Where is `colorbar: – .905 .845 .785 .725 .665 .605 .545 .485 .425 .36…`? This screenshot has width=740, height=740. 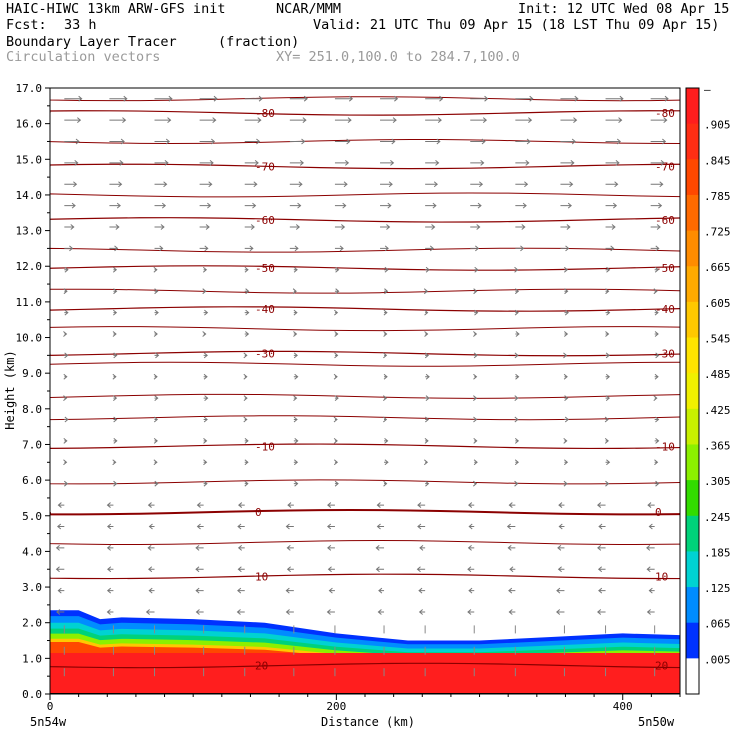
colorbar: – .905 .845 .785 .725 .665 .605 .545 .485 .425 .36… is located at coordinates (708, 389).